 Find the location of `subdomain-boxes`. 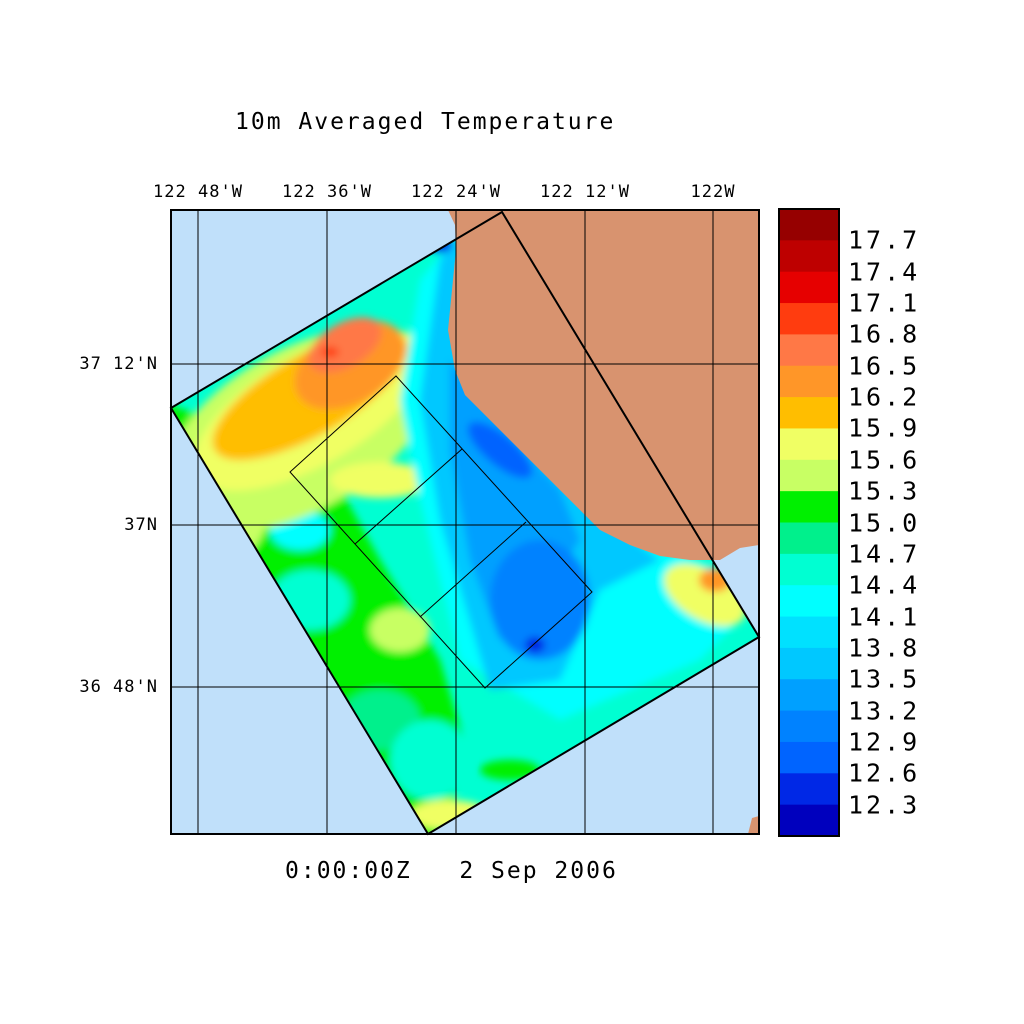

subdomain-boxes is located at coordinates (441, 532).